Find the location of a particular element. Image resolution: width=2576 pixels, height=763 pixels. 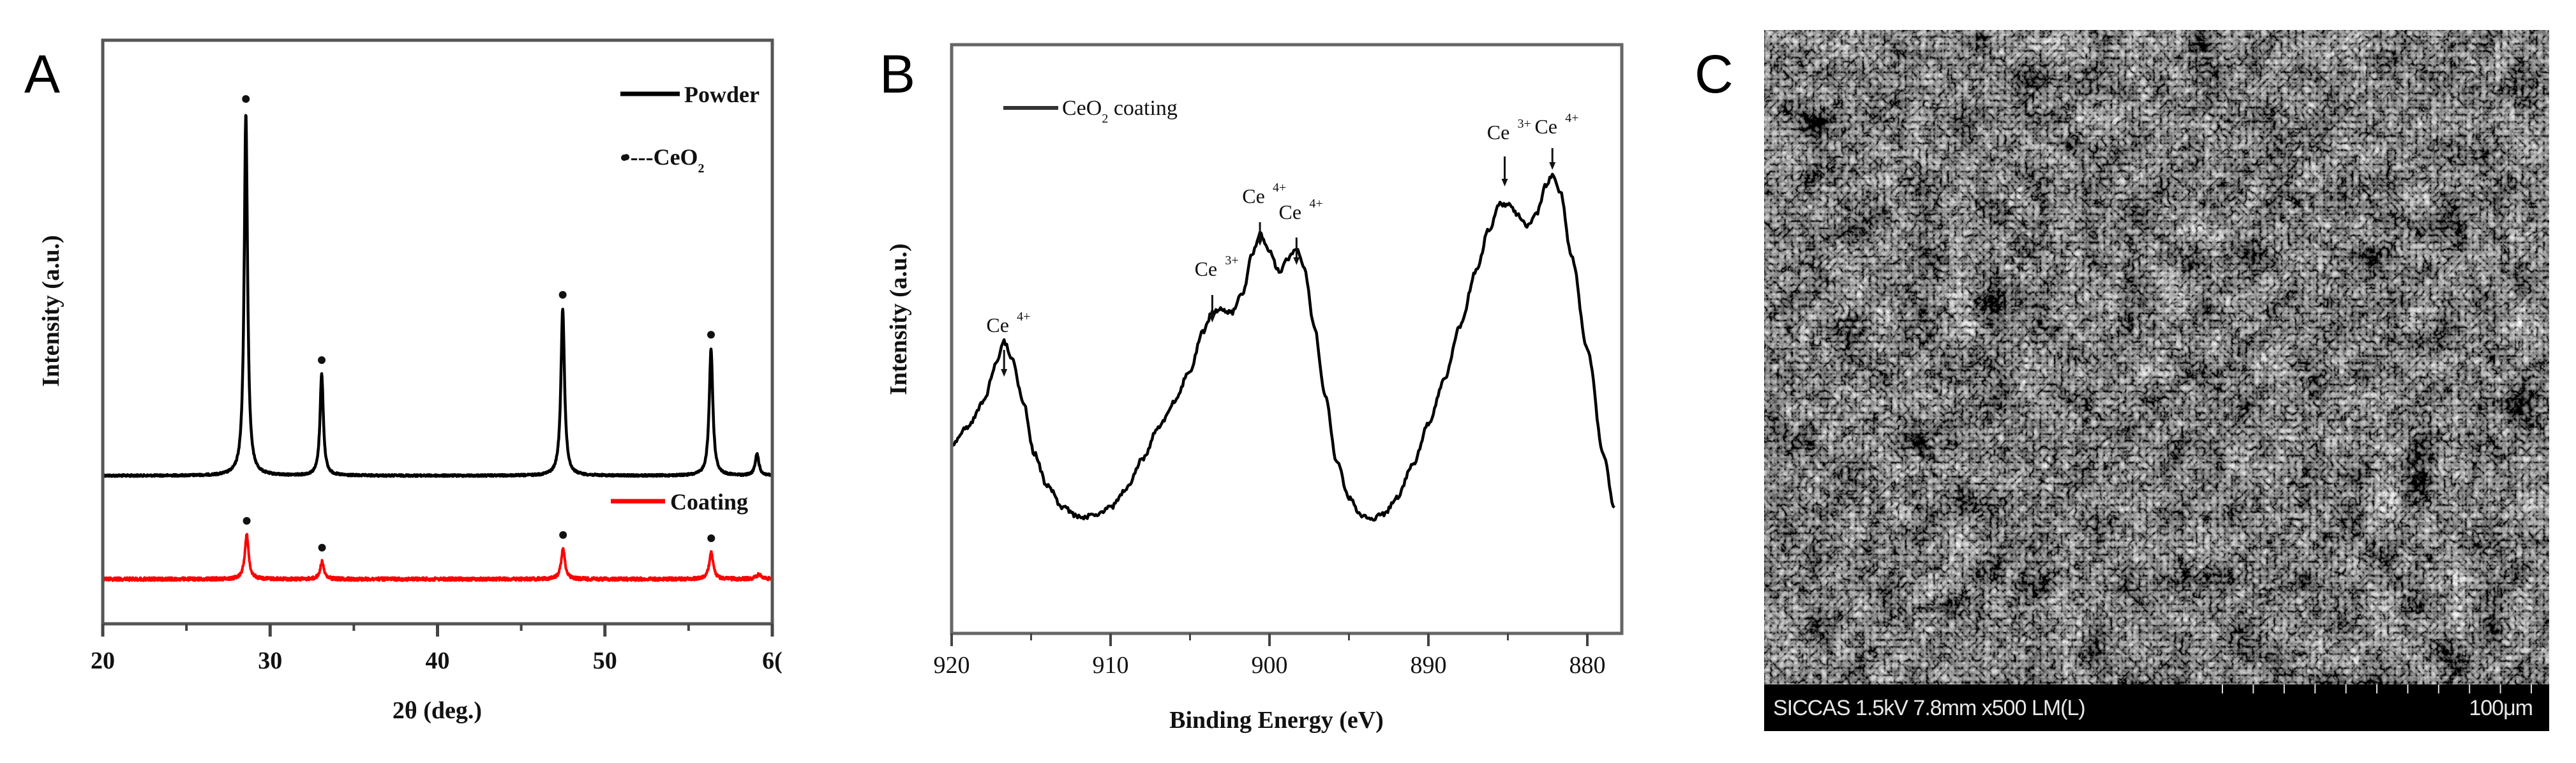

x-tick-label: 40 is located at coordinates (438, 661).